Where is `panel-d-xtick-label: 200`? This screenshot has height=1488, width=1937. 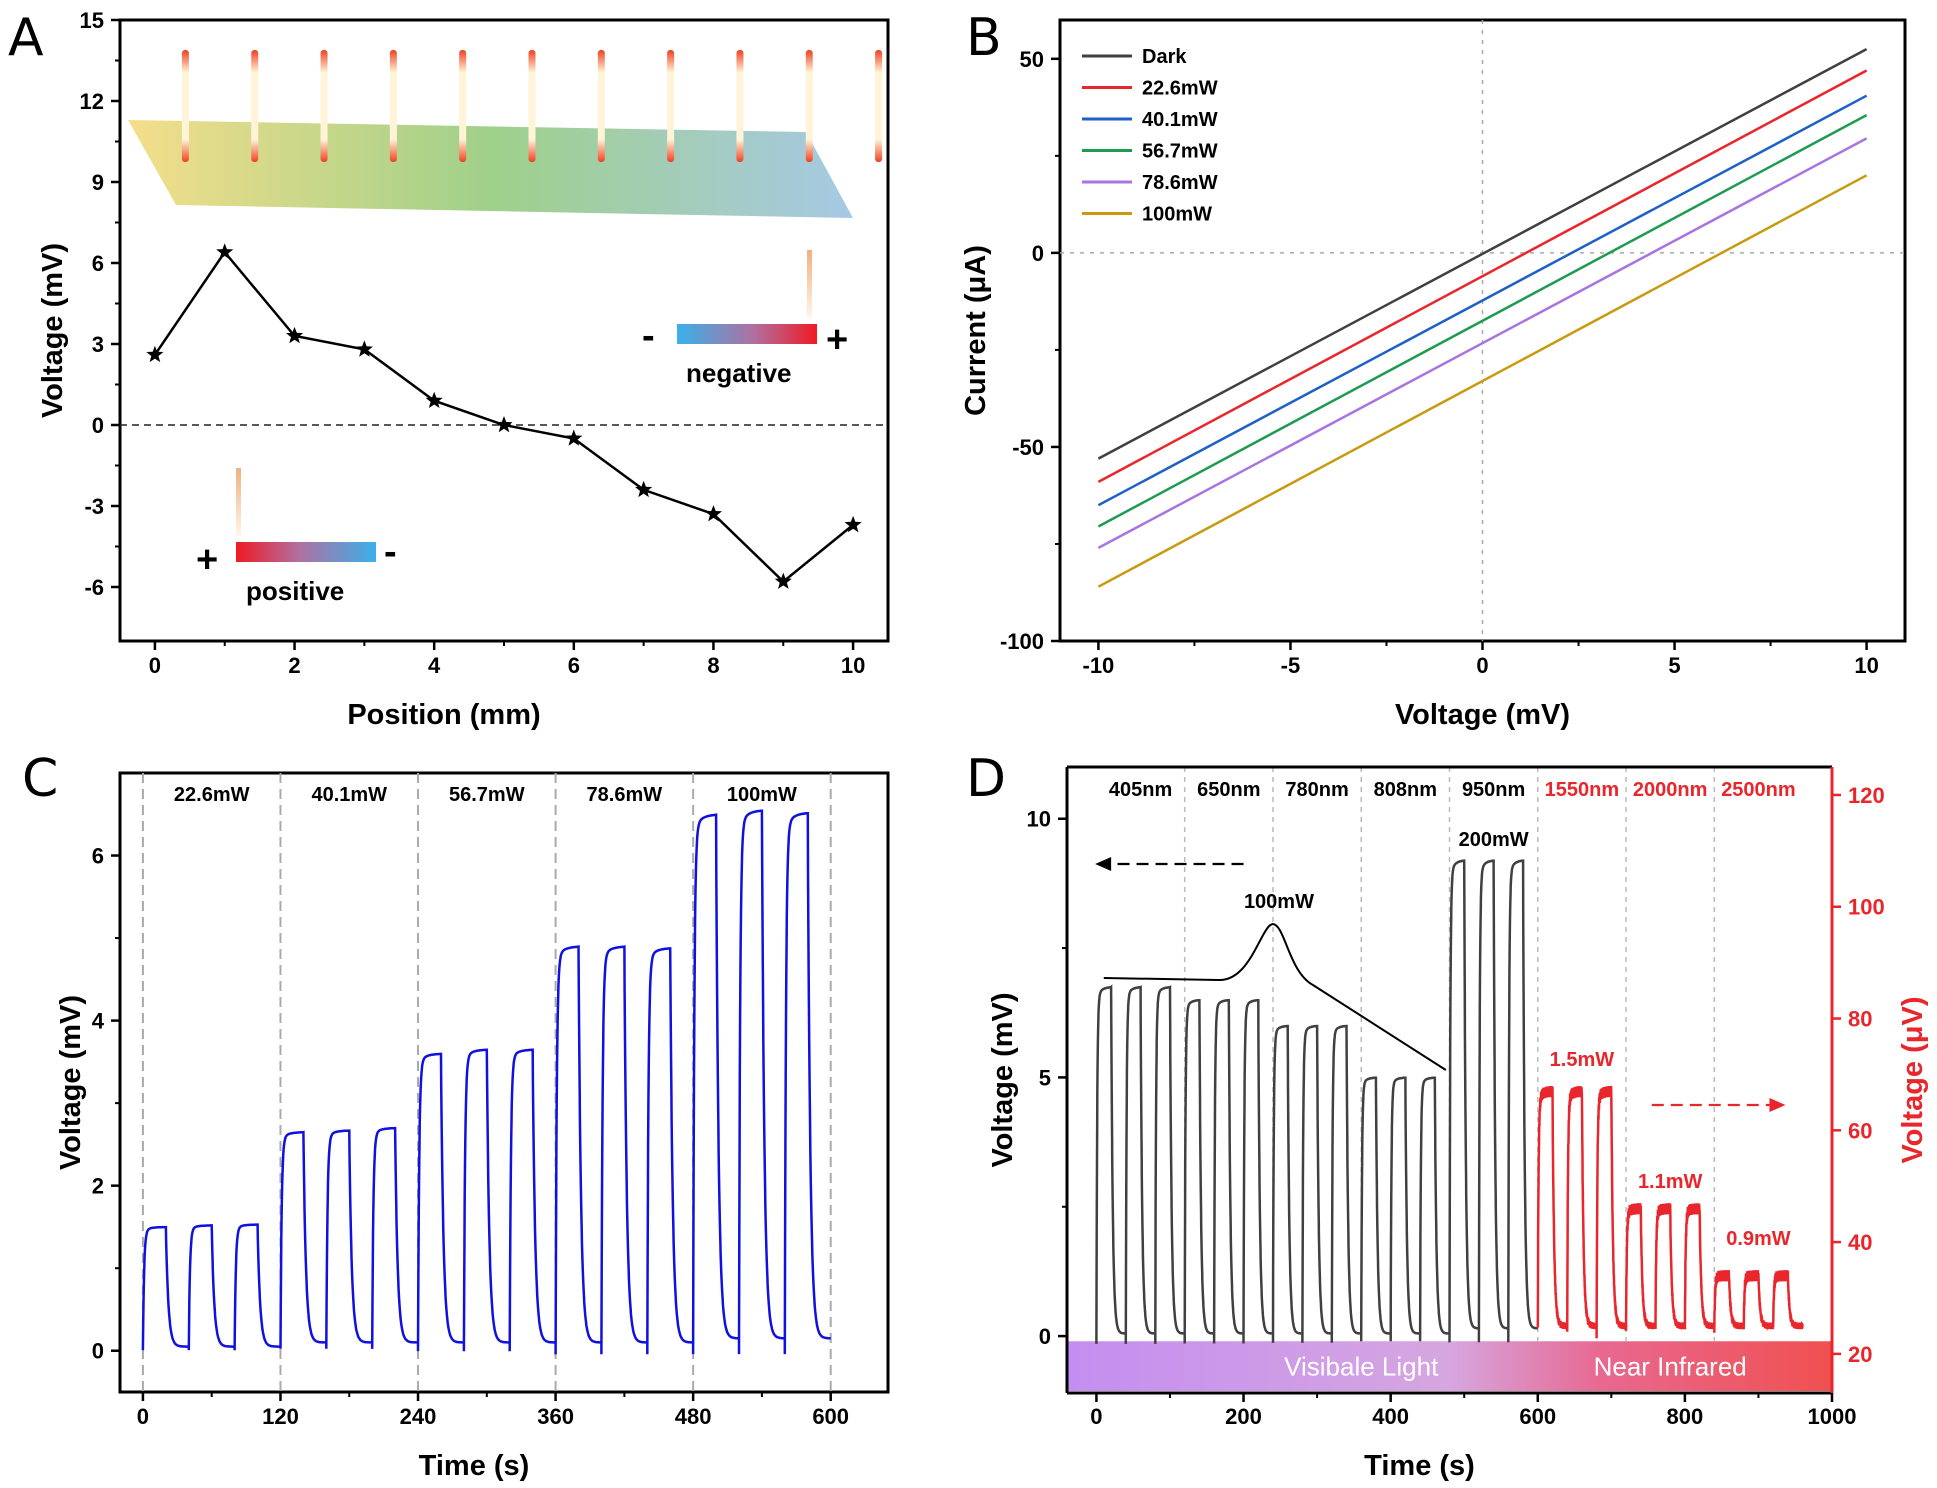
panel-d-xtick-label: 200 is located at coordinates (1243, 1416).